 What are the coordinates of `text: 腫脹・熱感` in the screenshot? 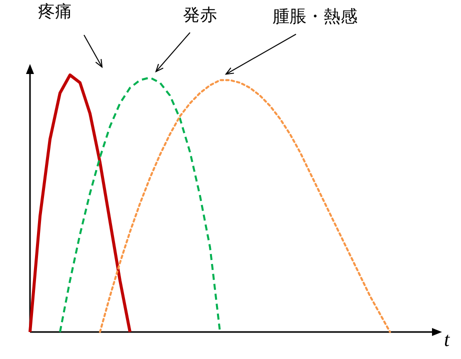 It's located at (315, 16).